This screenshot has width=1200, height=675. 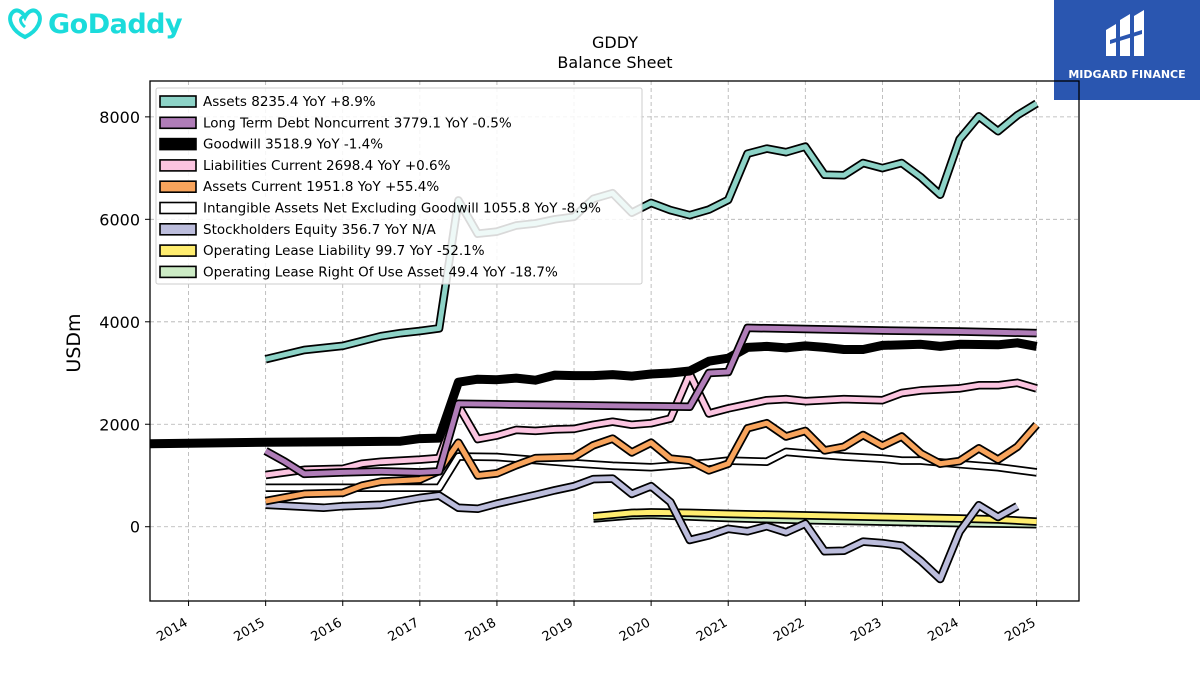 I want to click on x-tick-label: 2023, so click(x=866, y=630).